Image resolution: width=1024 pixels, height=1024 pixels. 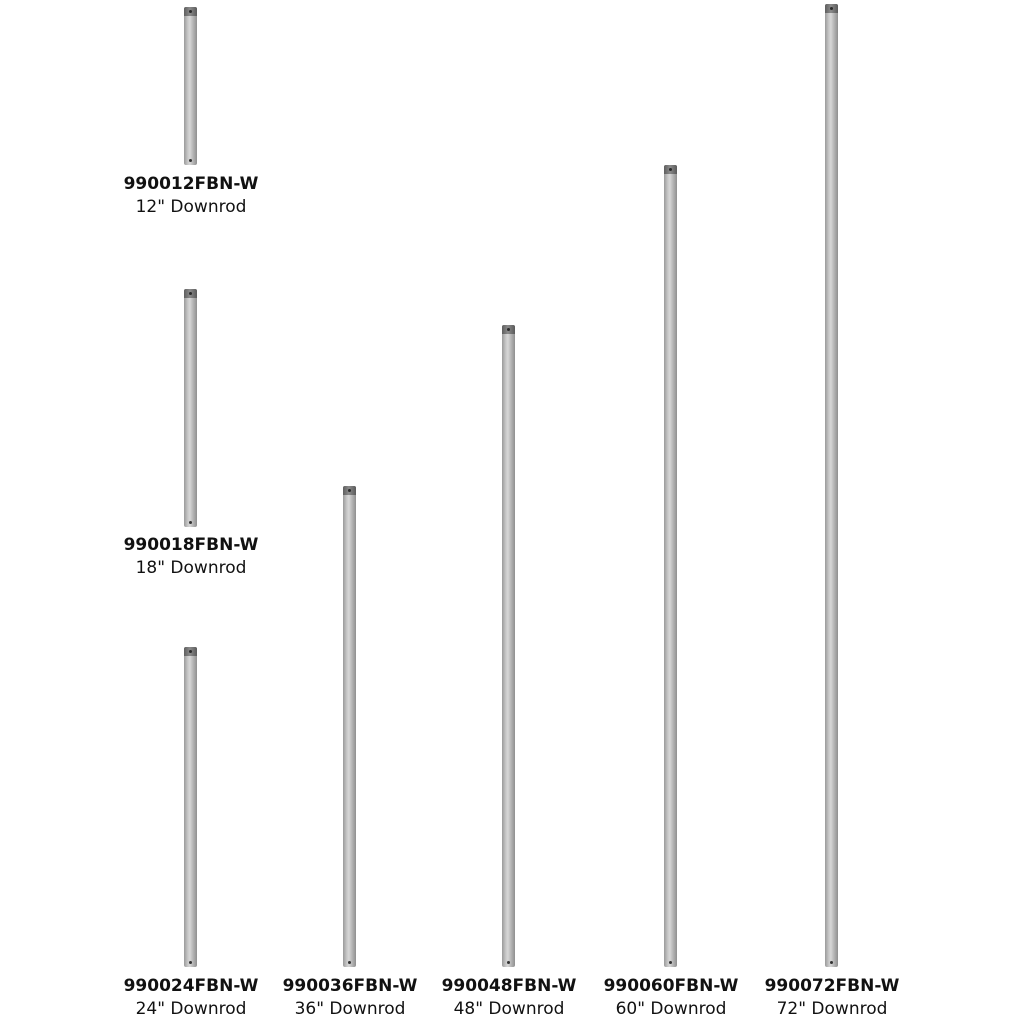 I want to click on product-sku: 990024FBN-W, so click(x=191, y=986).